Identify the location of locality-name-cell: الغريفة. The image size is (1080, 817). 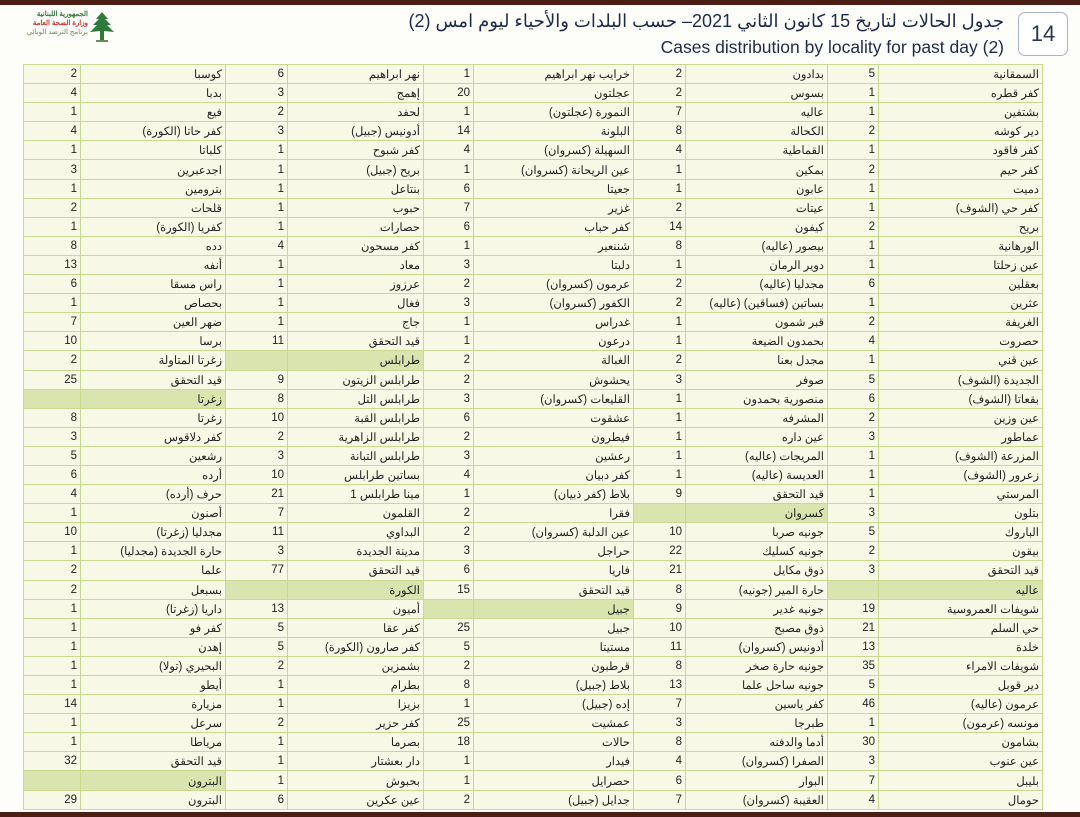
(960, 322).